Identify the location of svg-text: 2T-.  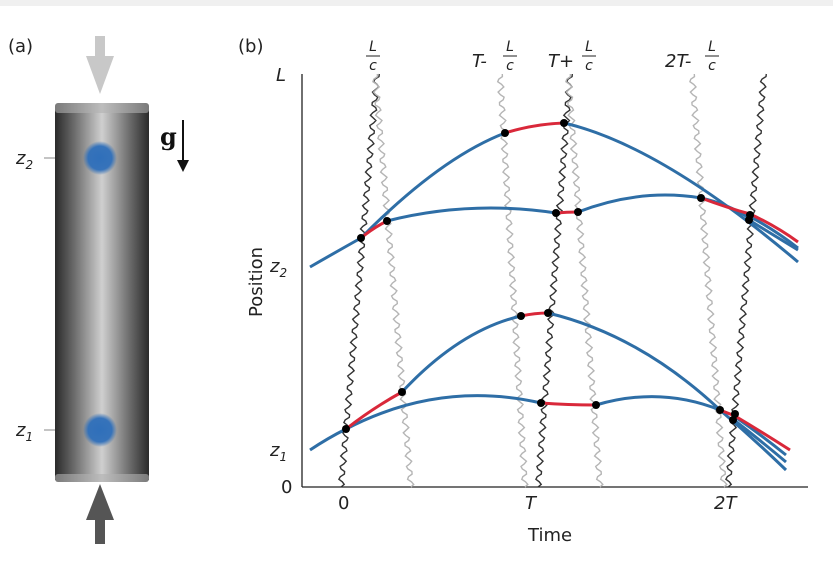
(678, 61).